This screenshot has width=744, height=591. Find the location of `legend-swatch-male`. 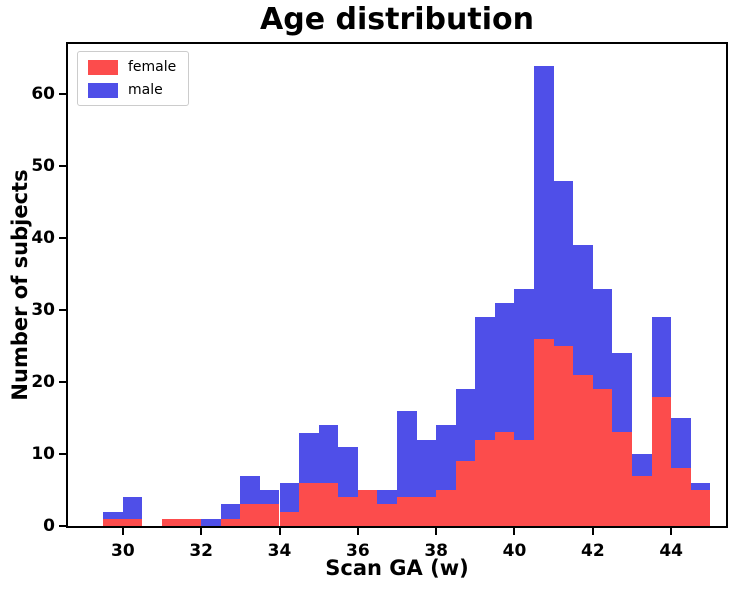

legend-swatch-male is located at coordinates (103, 90).